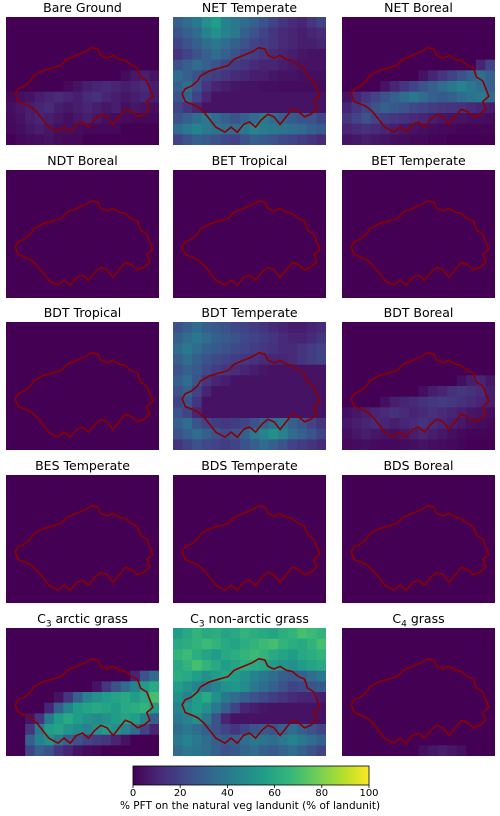 This screenshot has height=816, width=500. I want to click on heatmap-svg, so click(418, 692).